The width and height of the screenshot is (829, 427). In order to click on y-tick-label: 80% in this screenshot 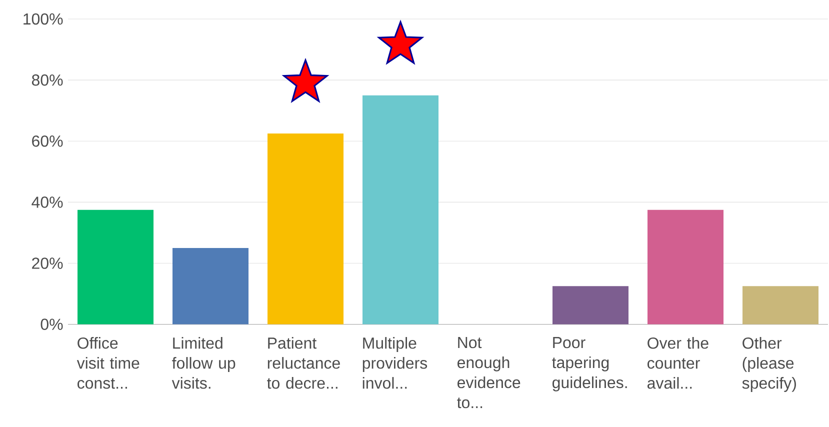, I will do `click(47, 80)`.